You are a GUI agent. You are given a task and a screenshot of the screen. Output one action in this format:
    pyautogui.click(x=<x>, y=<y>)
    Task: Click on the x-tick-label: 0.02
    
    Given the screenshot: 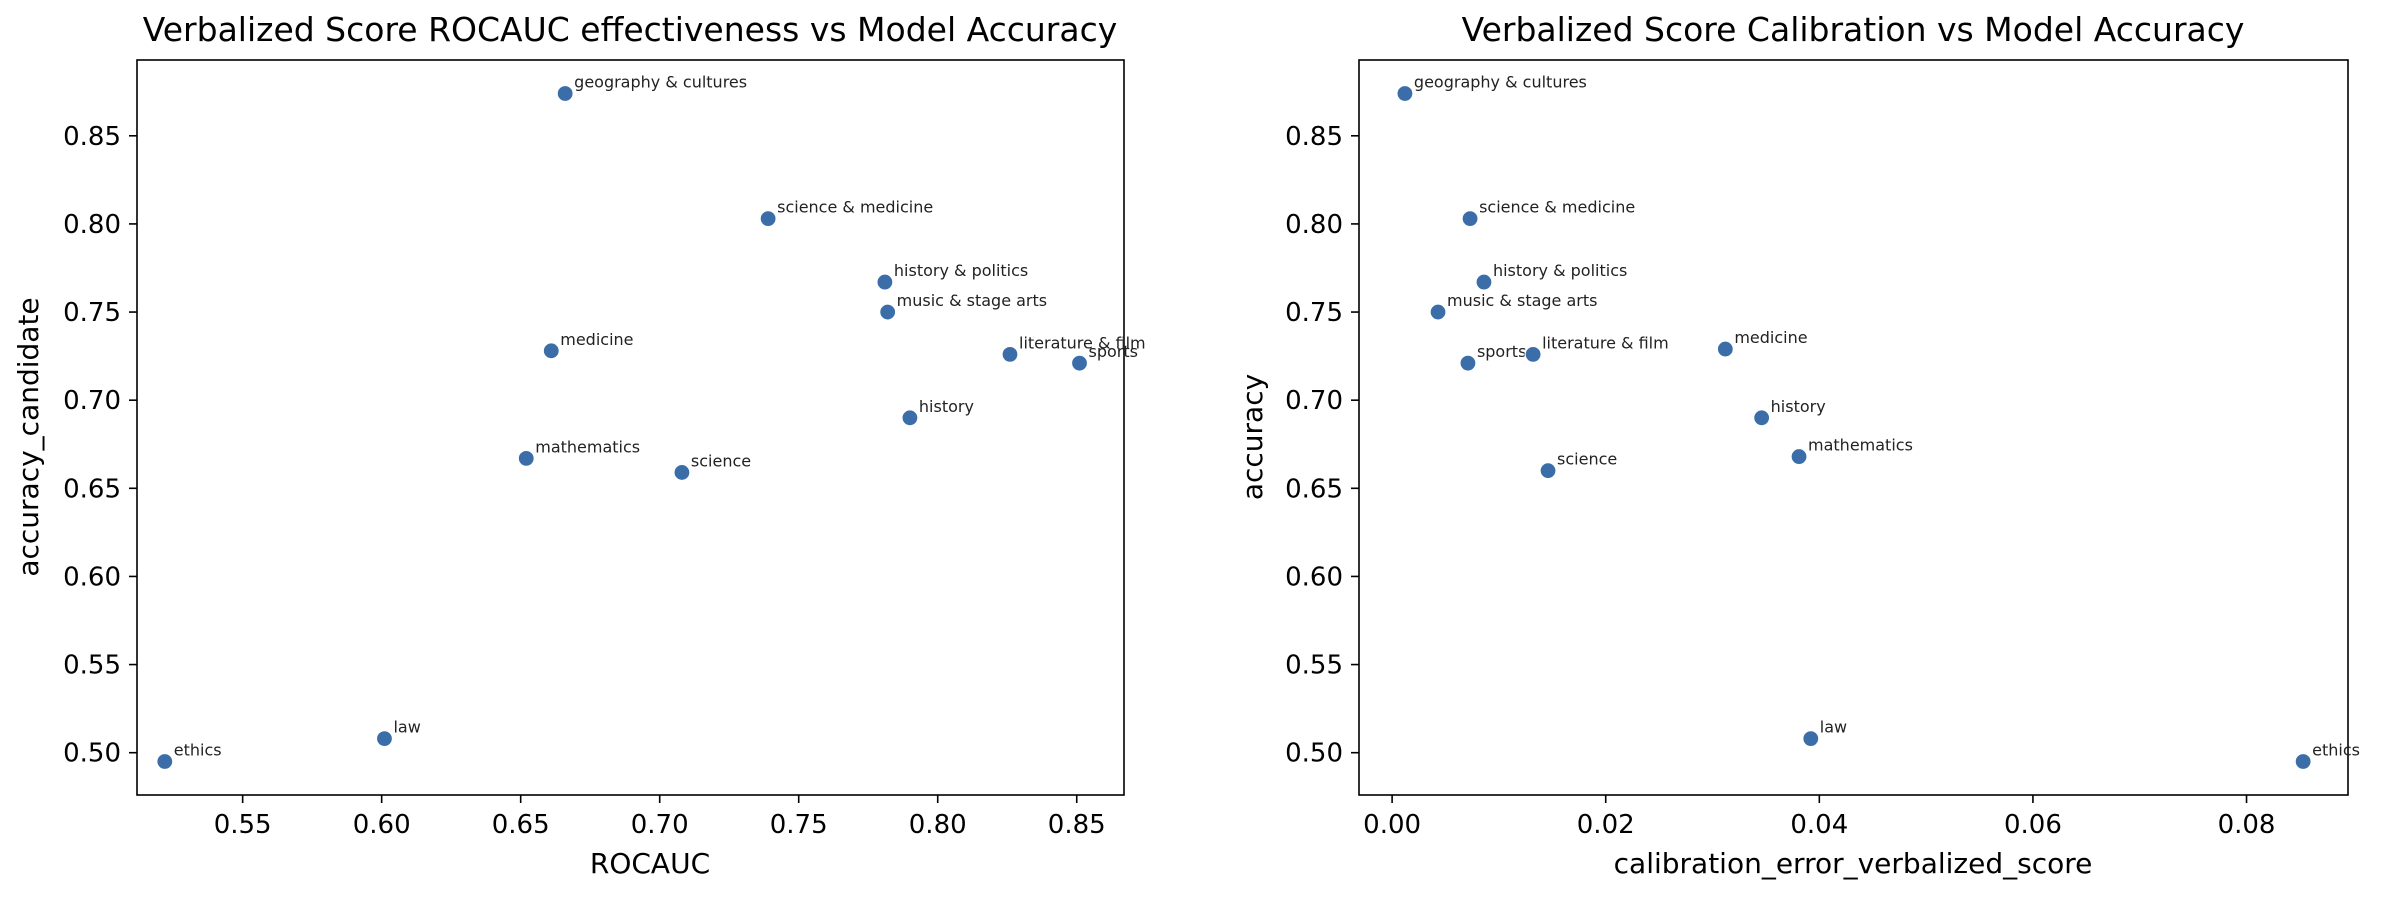 What is the action you would take?
    pyautogui.click(x=1606, y=825)
    